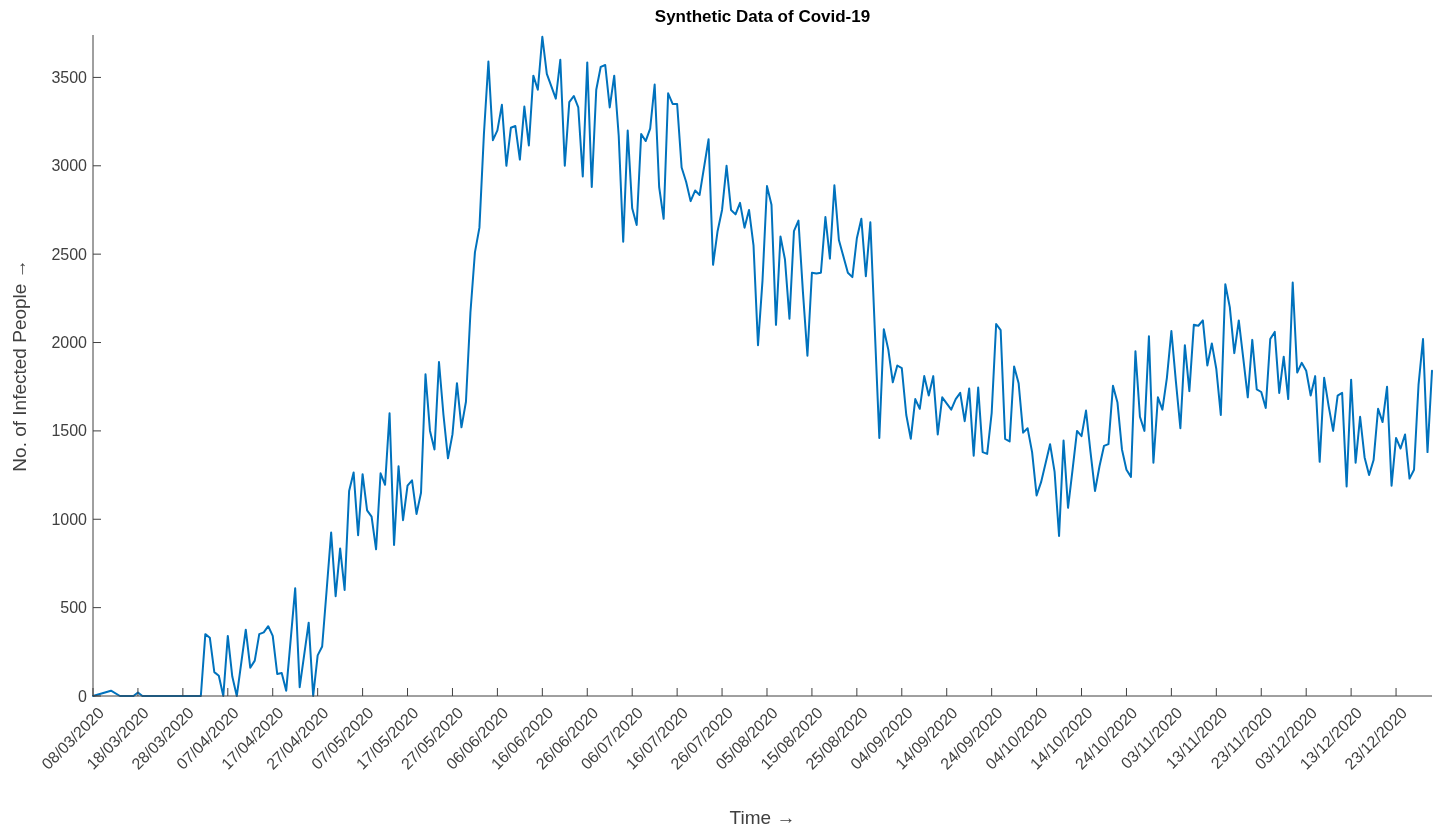 This screenshot has height=828, width=1441. Describe the element at coordinates (69, 166) in the screenshot. I see `y-tick-label: 3000` at that location.